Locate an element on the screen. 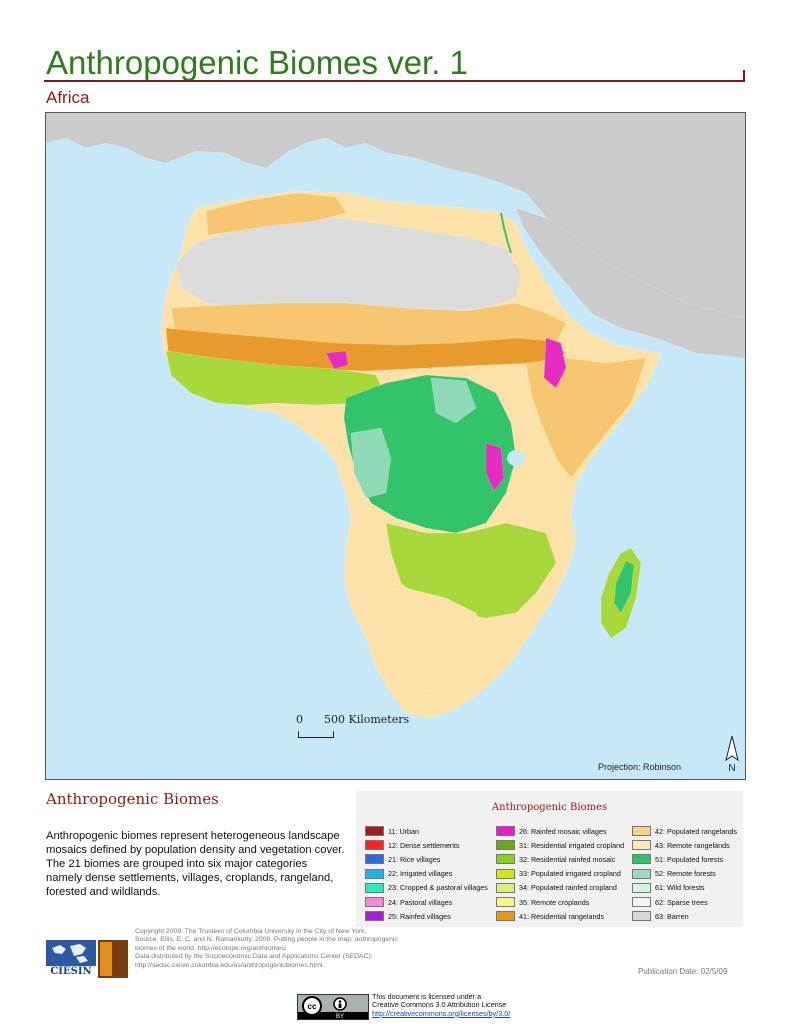 The image size is (791, 1024). license-line-2: Creative Commons 3.0 Attribution License is located at coordinates (439, 1005).